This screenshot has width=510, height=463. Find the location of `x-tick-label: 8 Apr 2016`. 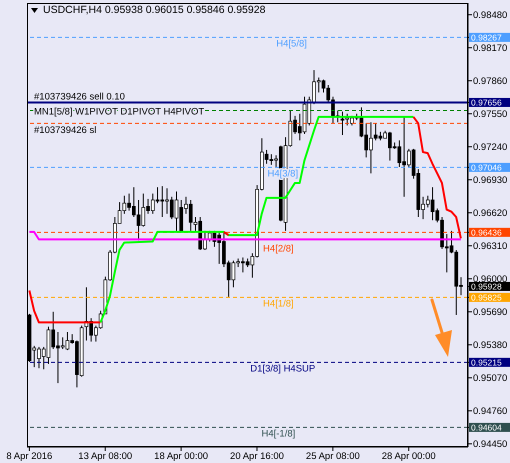

x-tick-label: 8 Apr 2016 is located at coordinates (29, 456).